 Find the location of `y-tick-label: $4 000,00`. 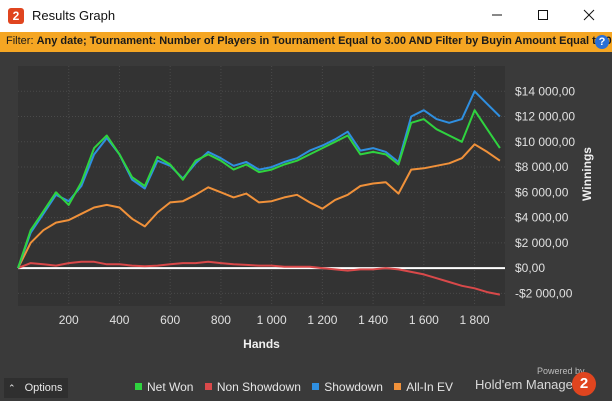

y-tick-label: $4 000,00 is located at coordinates (542, 218).